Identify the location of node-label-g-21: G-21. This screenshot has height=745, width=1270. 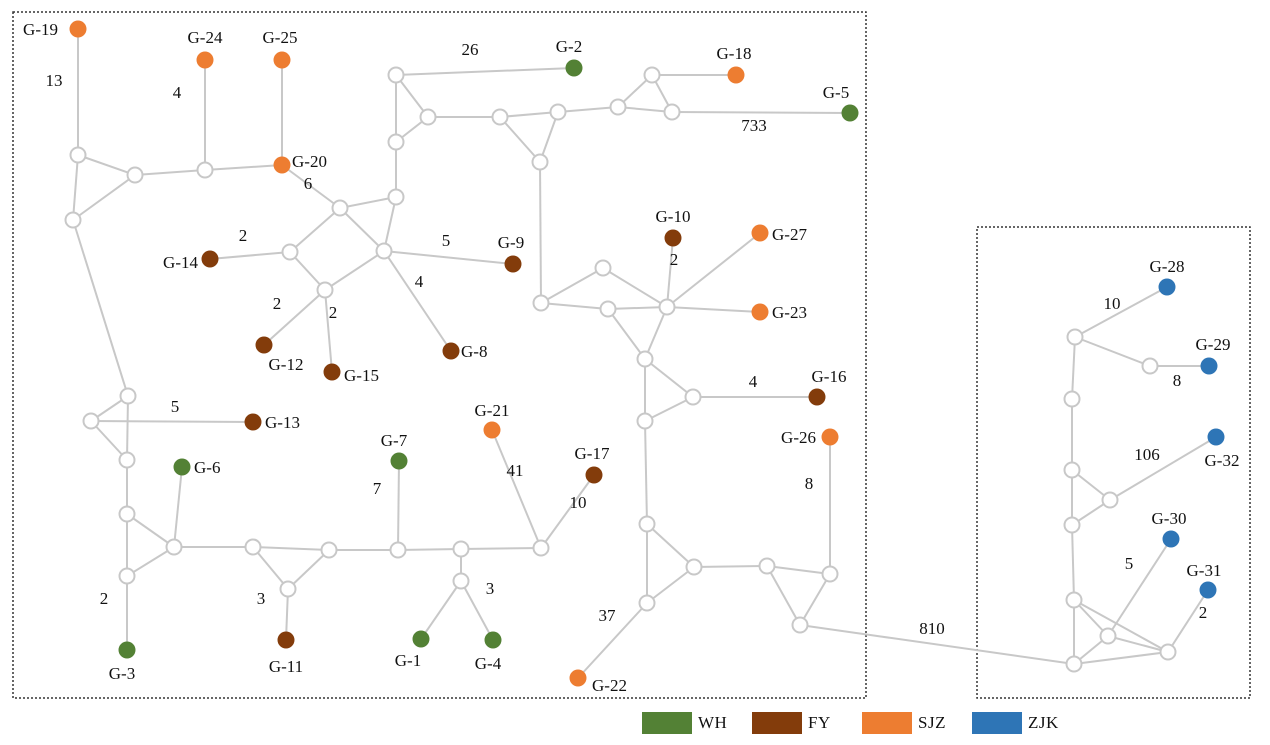
(492, 410).